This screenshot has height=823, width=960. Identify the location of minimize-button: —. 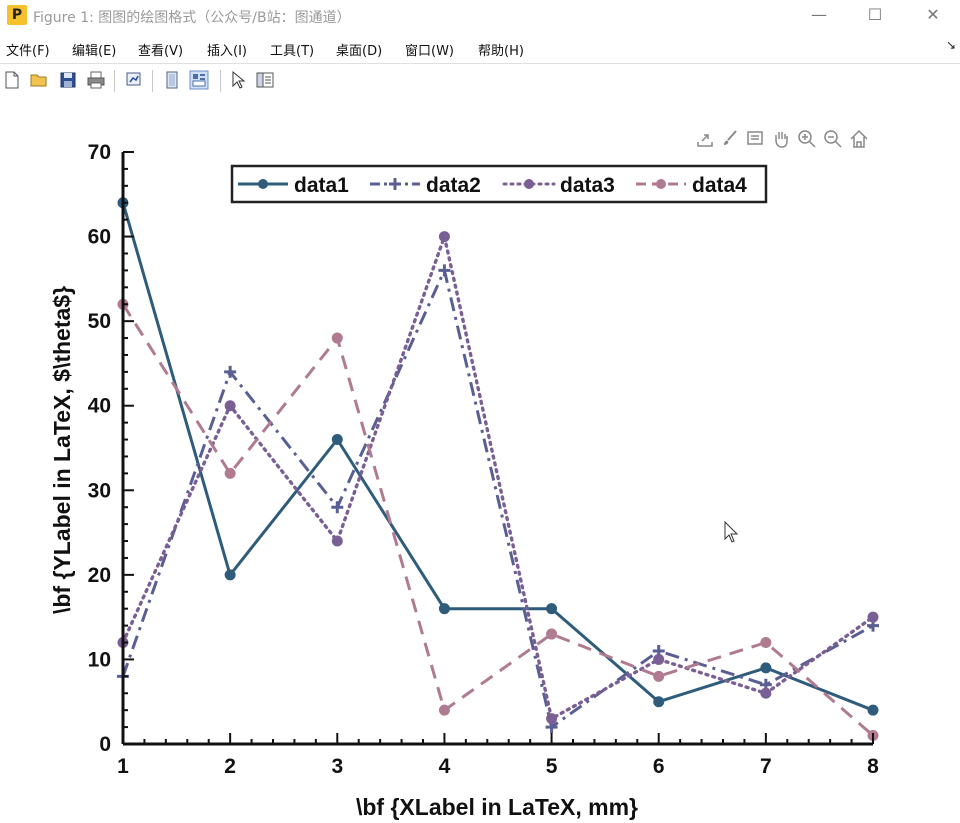
(819, 14).